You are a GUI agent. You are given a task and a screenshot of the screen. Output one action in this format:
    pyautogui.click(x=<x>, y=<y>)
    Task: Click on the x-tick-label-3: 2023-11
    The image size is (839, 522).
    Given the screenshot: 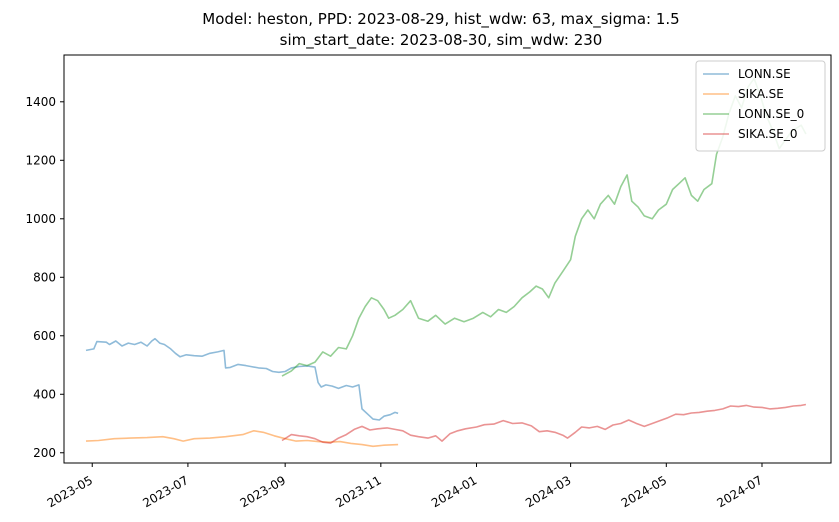 What is the action you would take?
    pyautogui.click(x=358, y=491)
    